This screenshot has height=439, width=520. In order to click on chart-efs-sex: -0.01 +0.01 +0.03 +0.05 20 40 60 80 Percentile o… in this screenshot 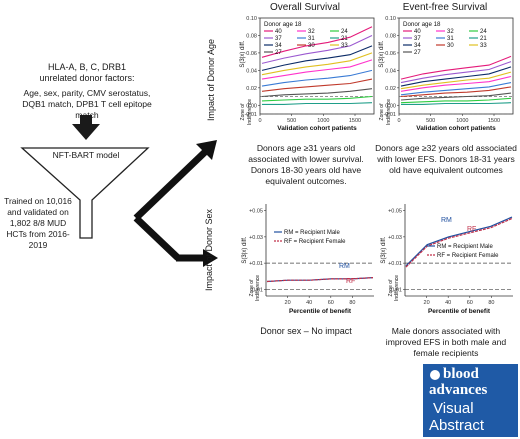, I will do `click(447, 259)`.